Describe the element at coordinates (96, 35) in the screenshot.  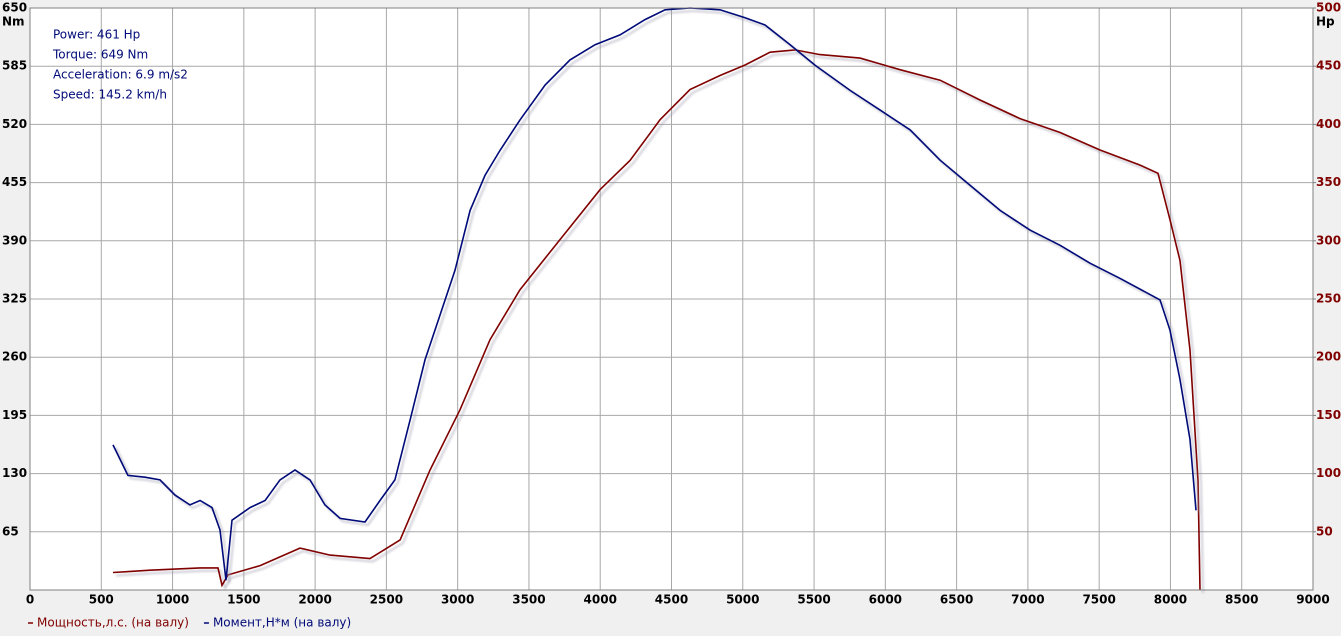
I see `info-text: Power: 461 Hp` at that location.